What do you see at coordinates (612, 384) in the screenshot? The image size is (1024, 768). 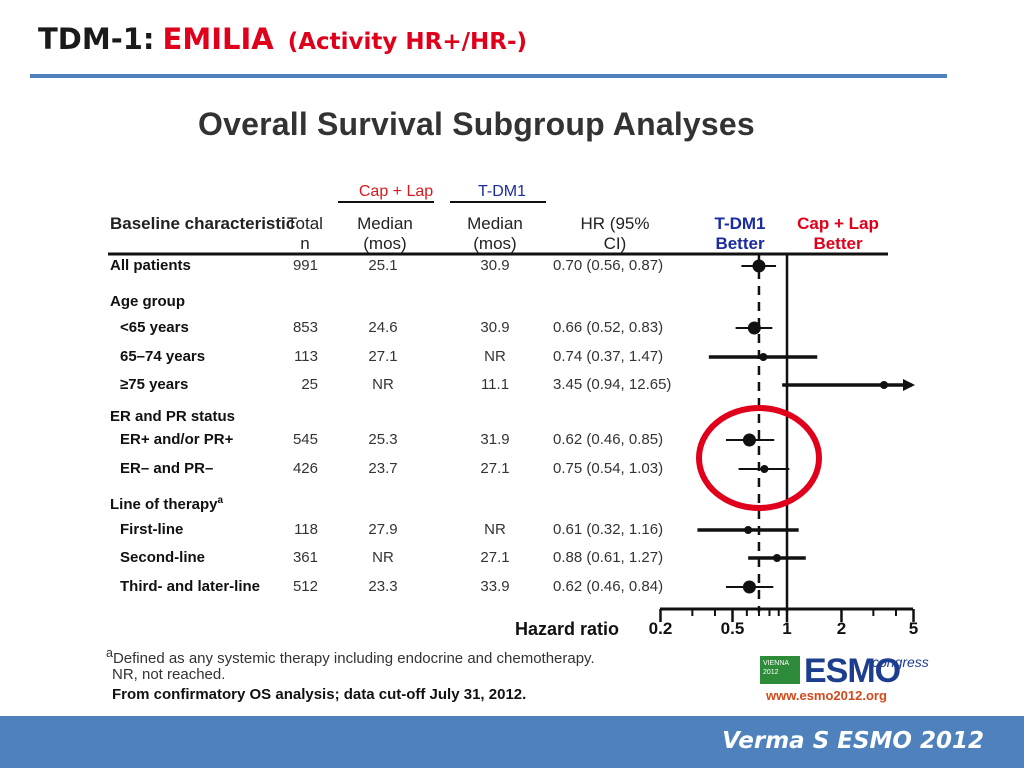 I see `row-hr-ci: 3.45 (0.94, 12.65)` at bounding box center [612, 384].